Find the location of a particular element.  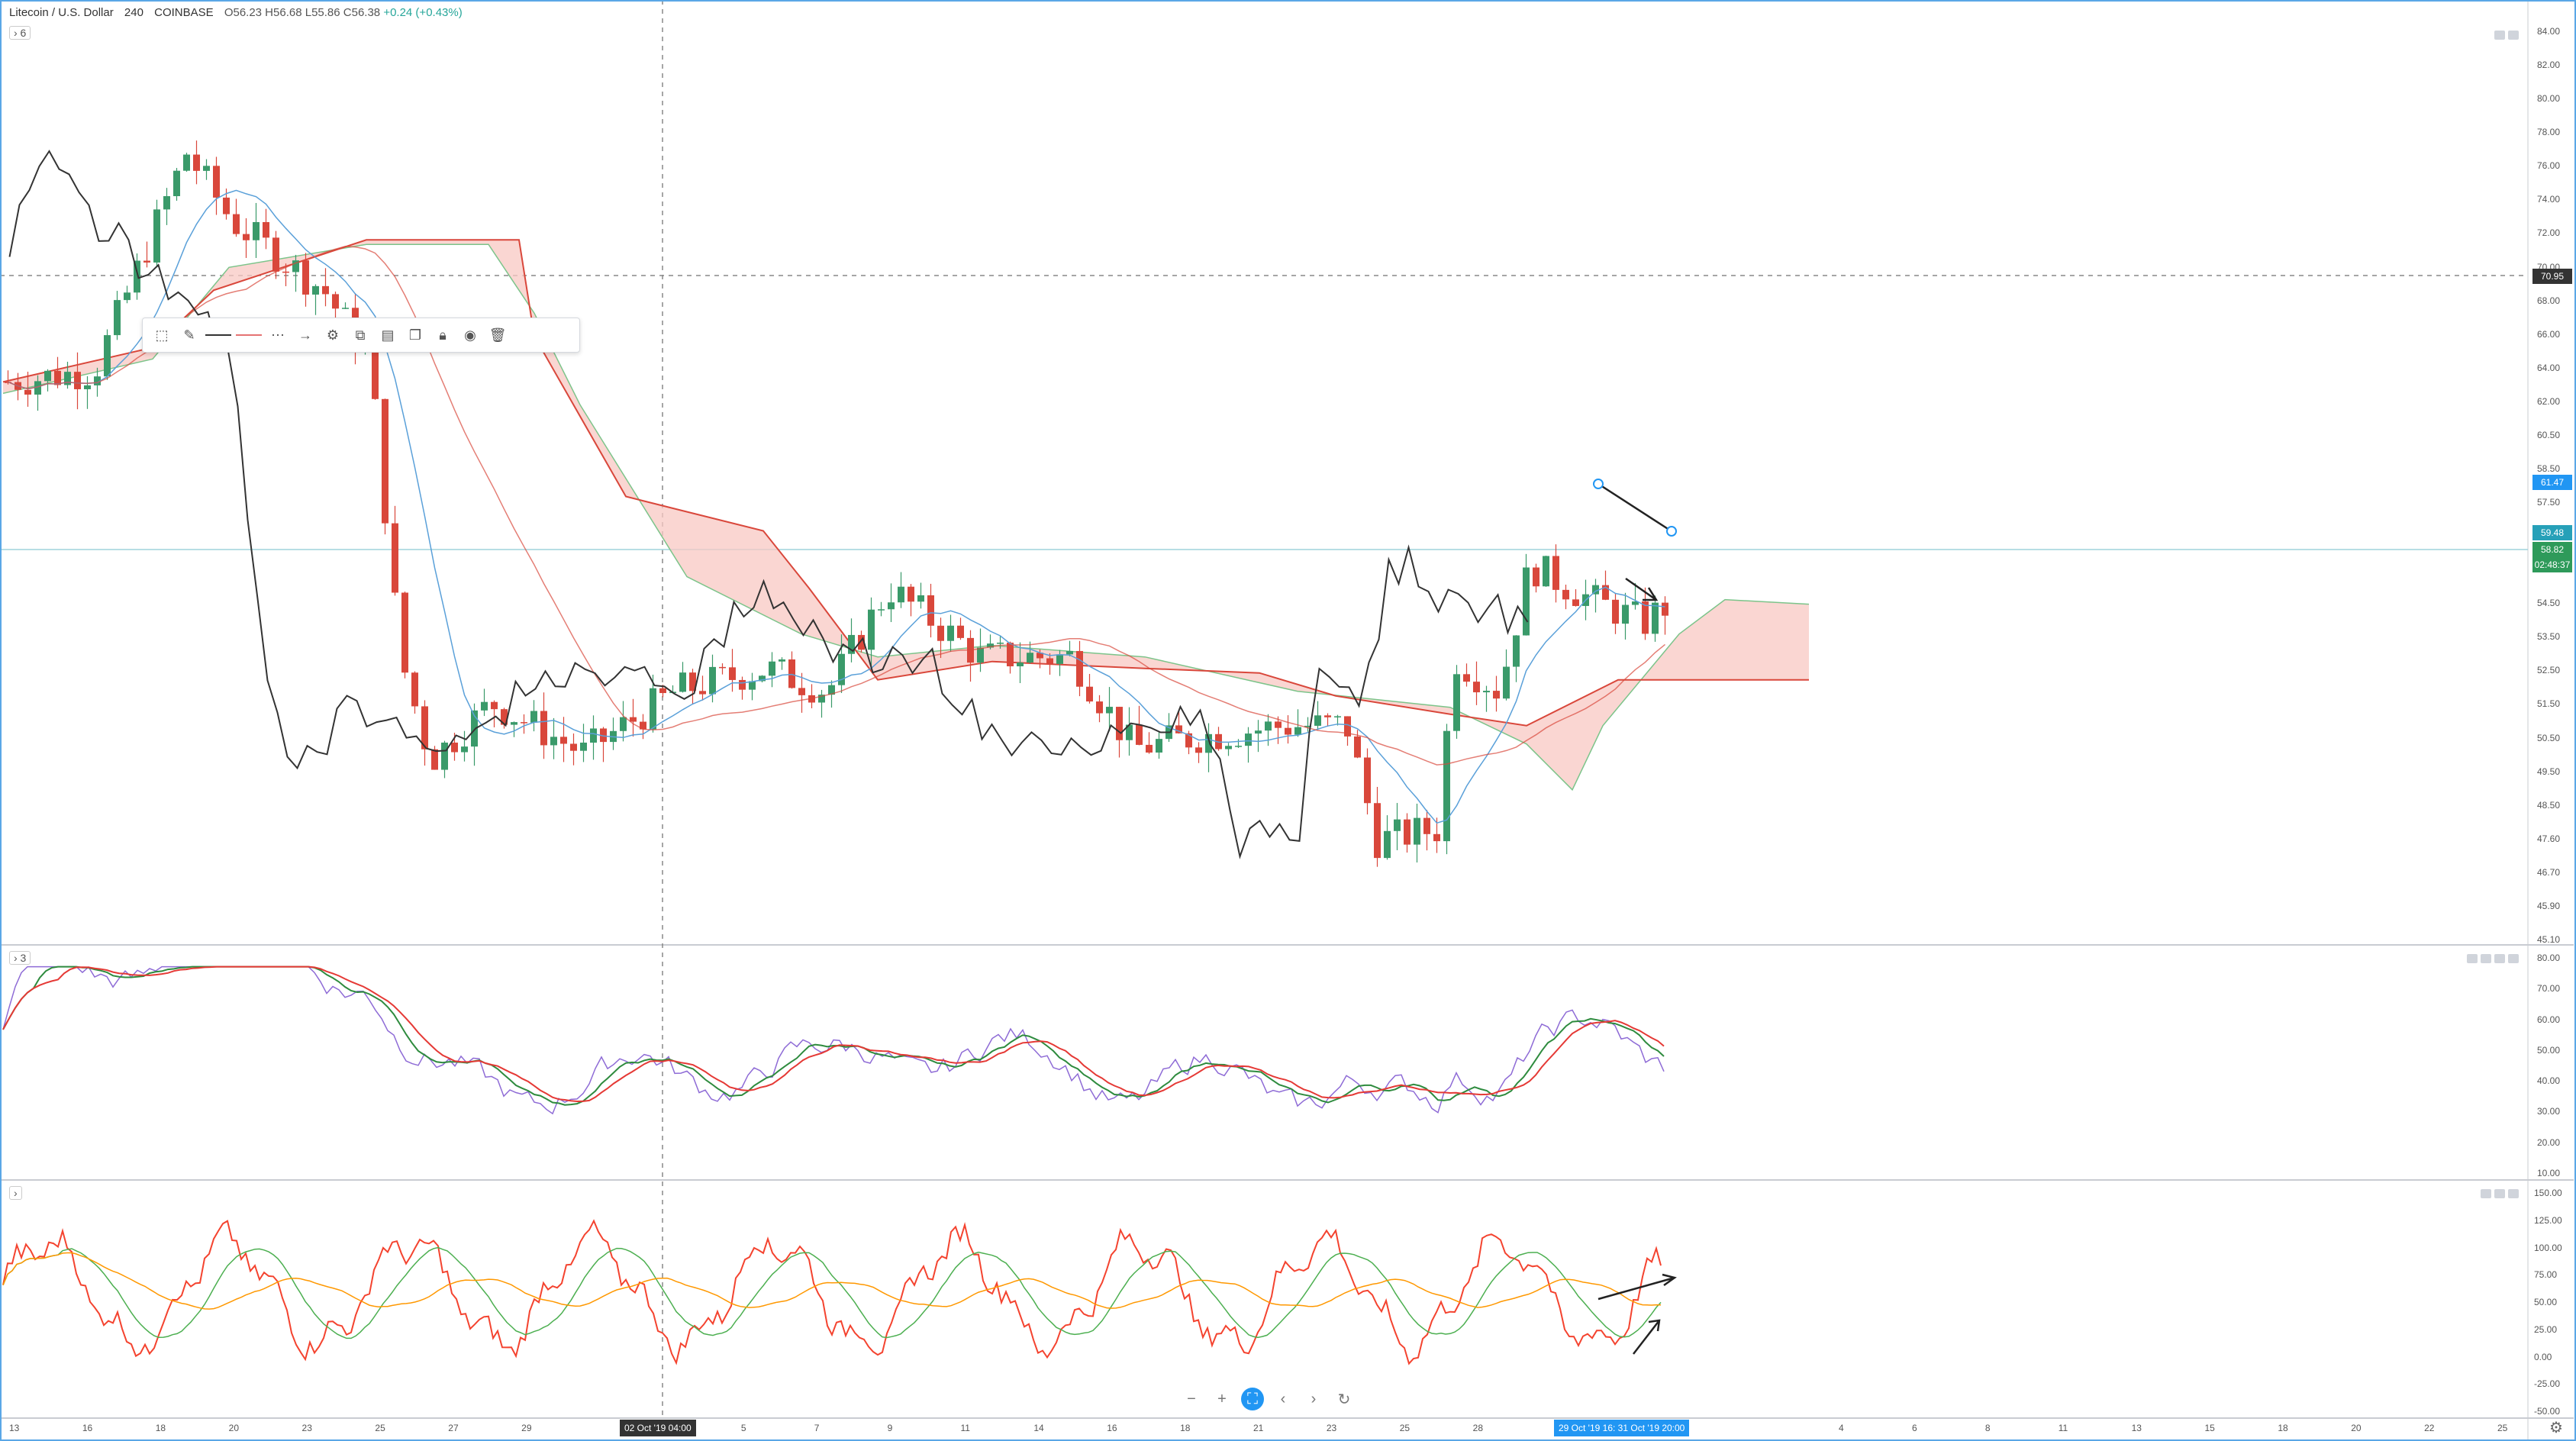

select-icon: ⬚ is located at coordinates (162, 335).